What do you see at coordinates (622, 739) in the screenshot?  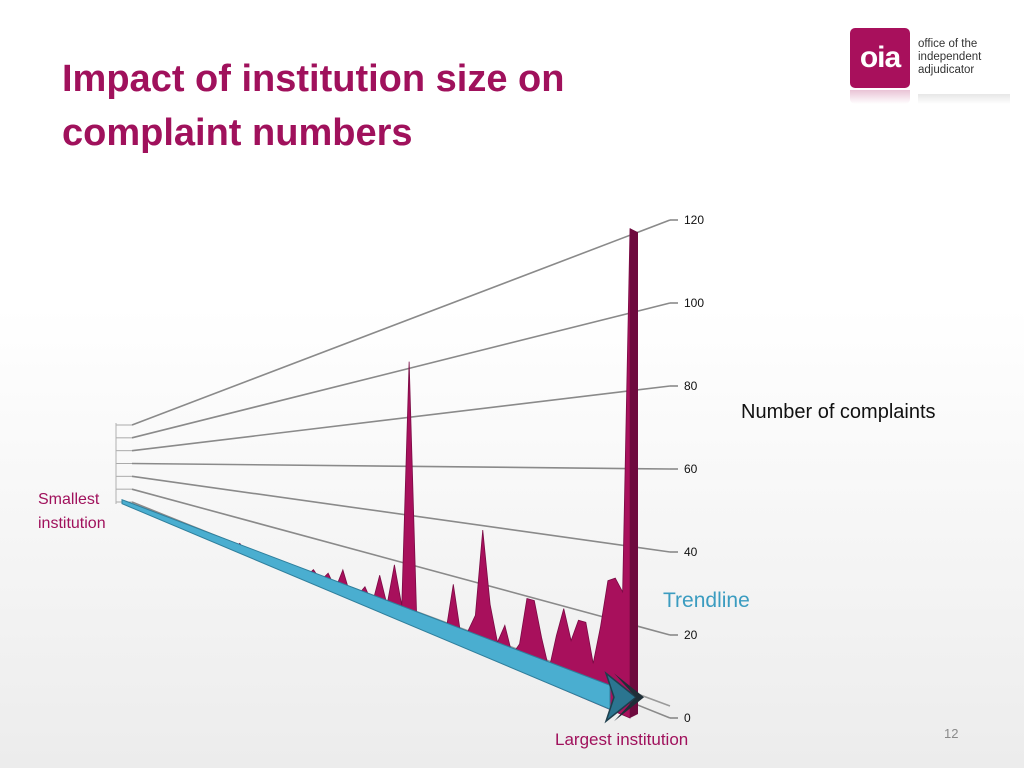 I see `largest-institution-label: Largest institution` at bounding box center [622, 739].